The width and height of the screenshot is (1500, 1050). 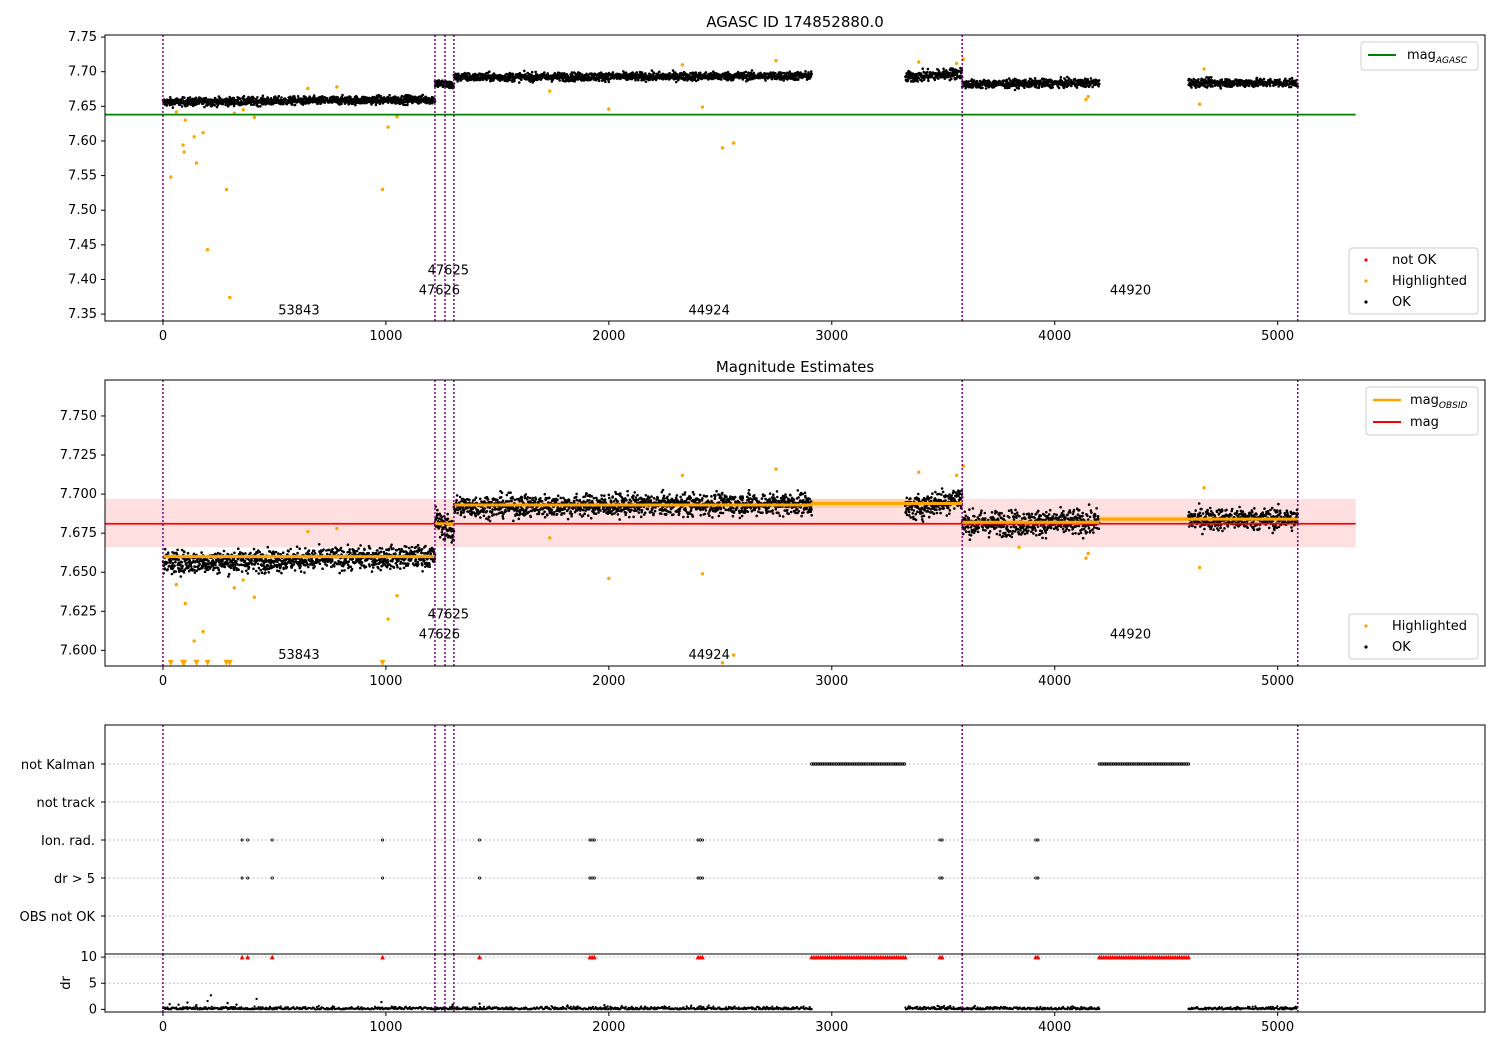 What do you see at coordinates (82, 314) in the screenshot?
I see `y-tick-label: 7.35` at bounding box center [82, 314].